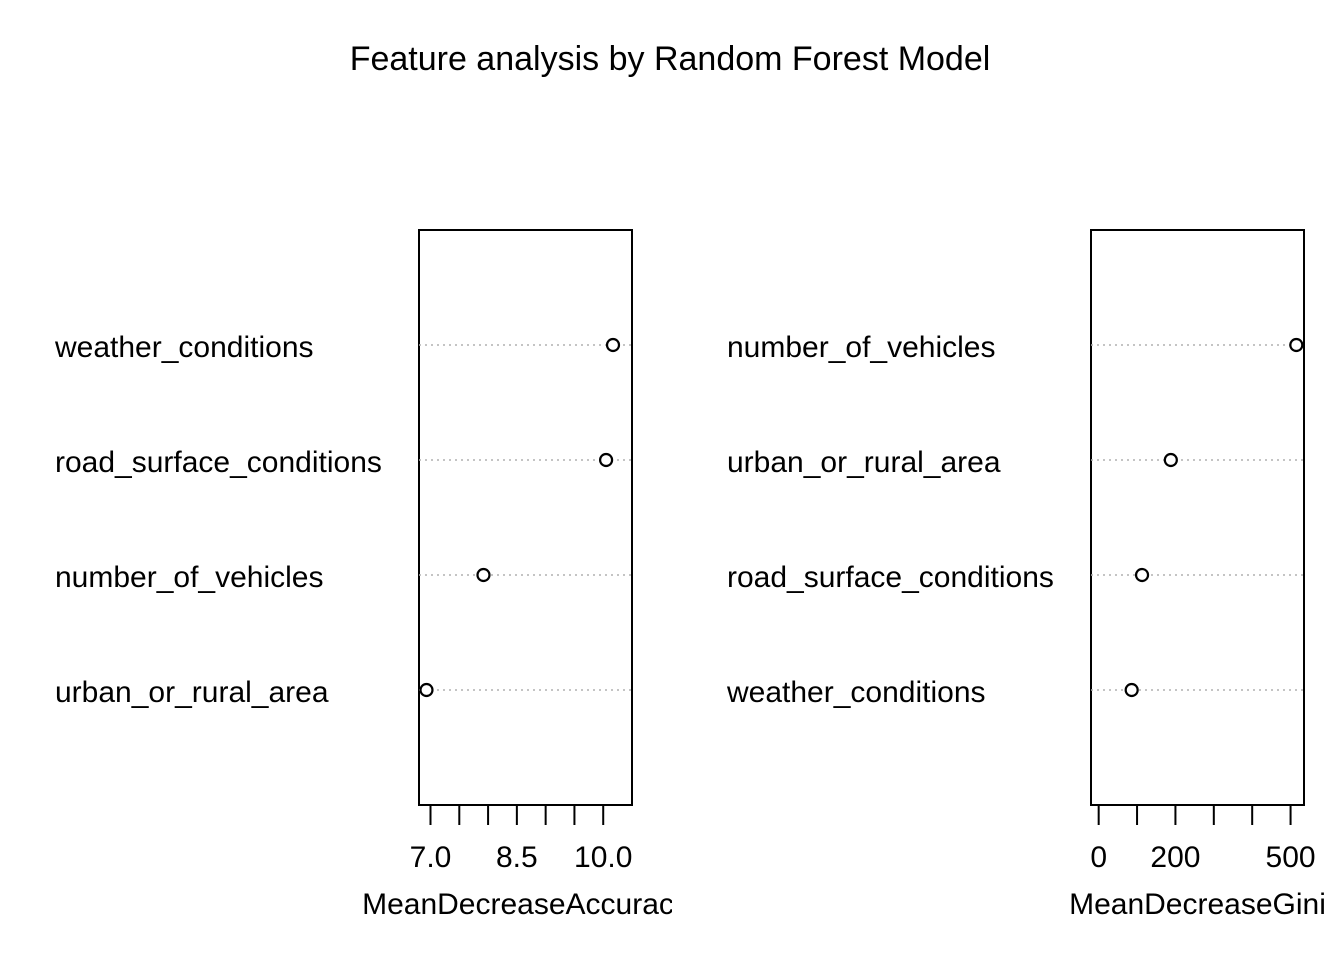 The height and width of the screenshot is (960, 1344). Describe the element at coordinates (1197, 904) in the screenshot. I see `x-axis-title: MeanDecreaseGini` at that location.